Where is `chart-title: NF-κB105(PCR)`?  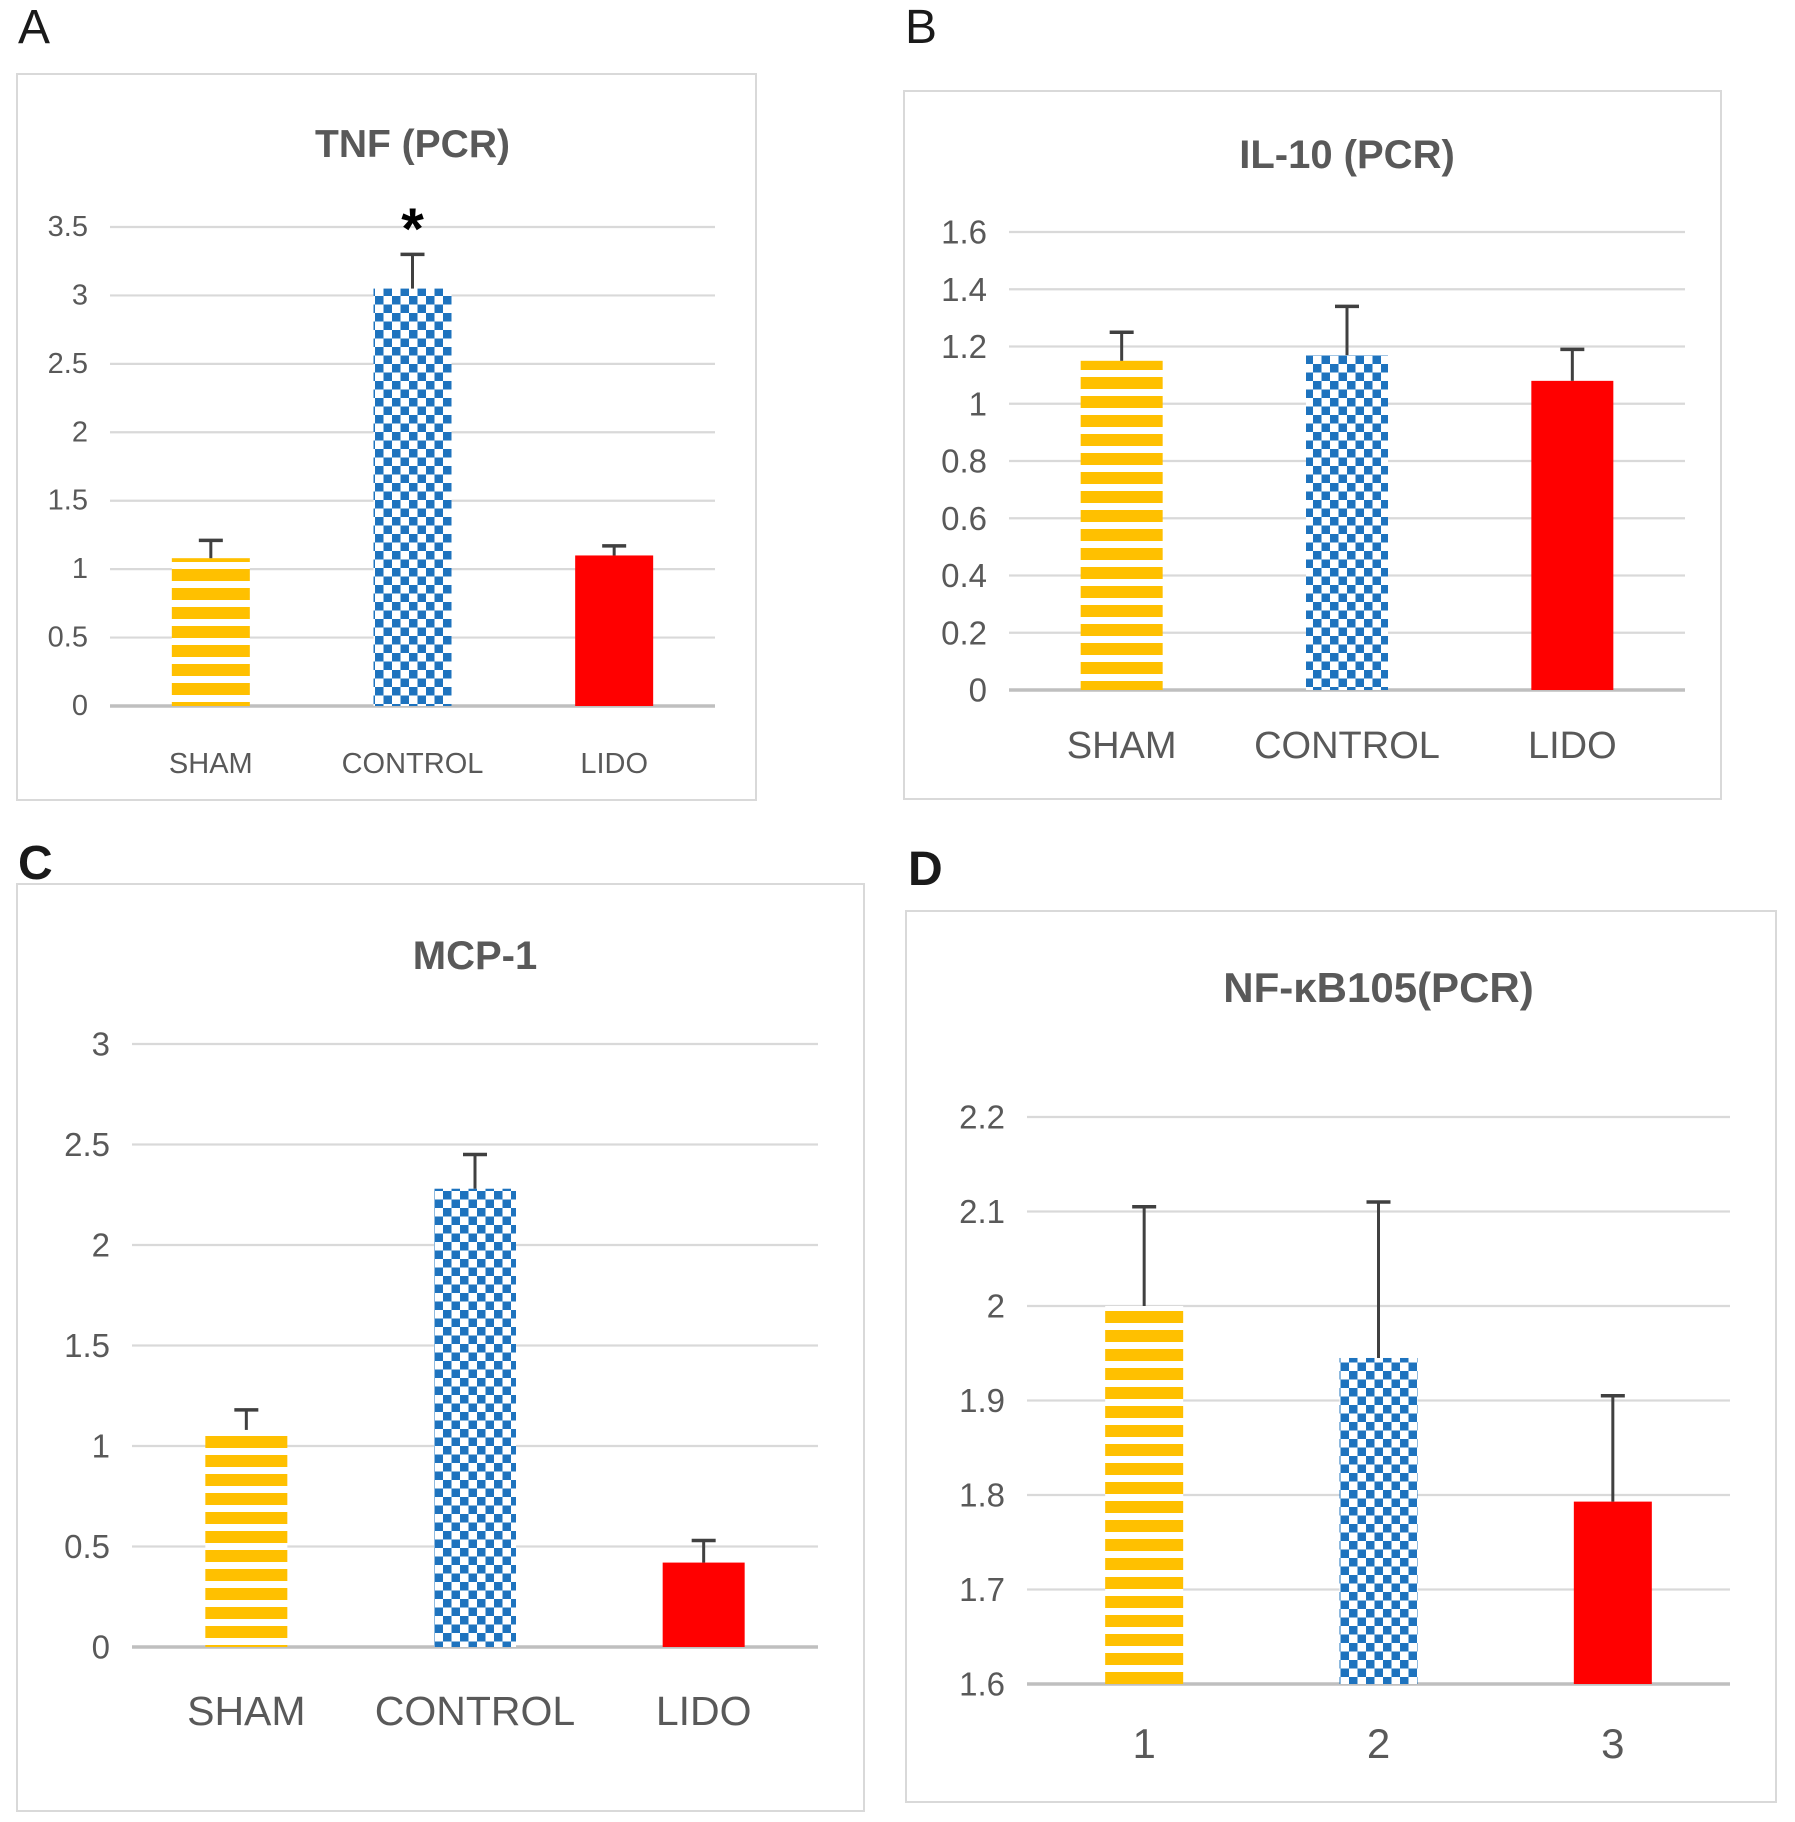
chart-title: NF-κB105(PCR) is located at coordinates (1378, 987).